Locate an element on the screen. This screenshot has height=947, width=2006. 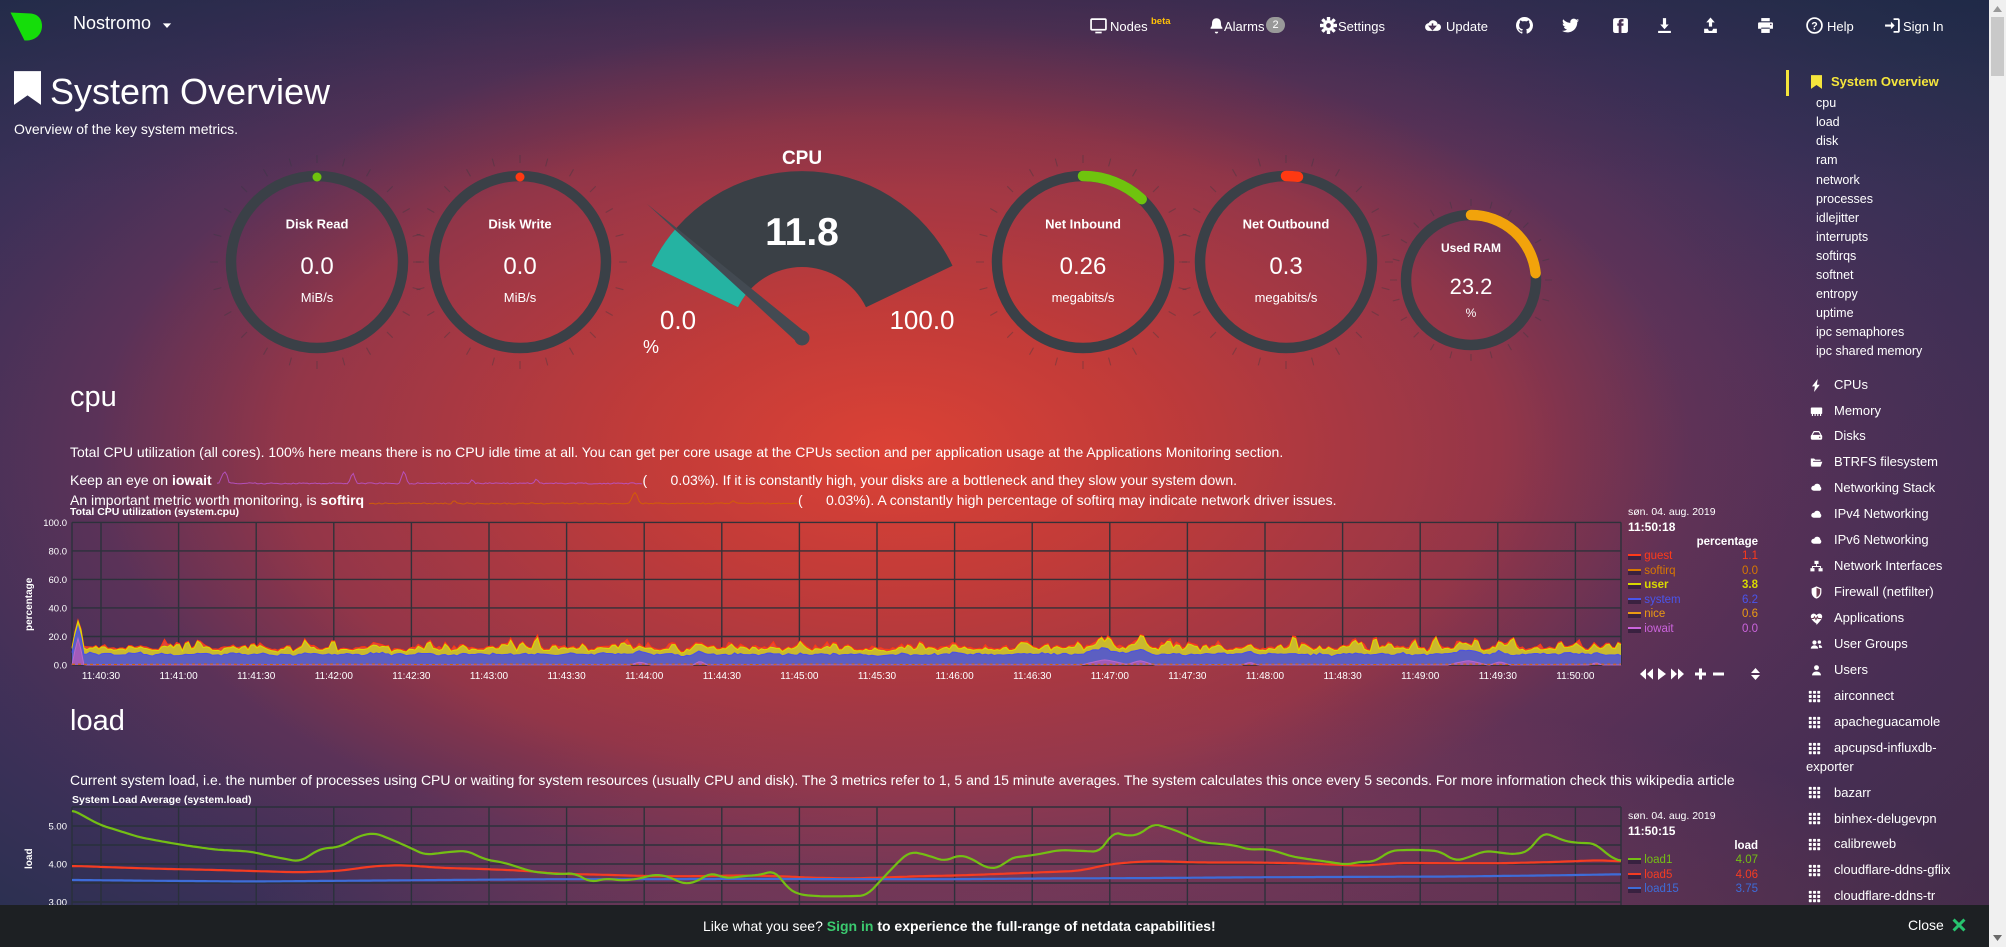
svg-text: 11:44:00 is located at coordinates (644, 676).